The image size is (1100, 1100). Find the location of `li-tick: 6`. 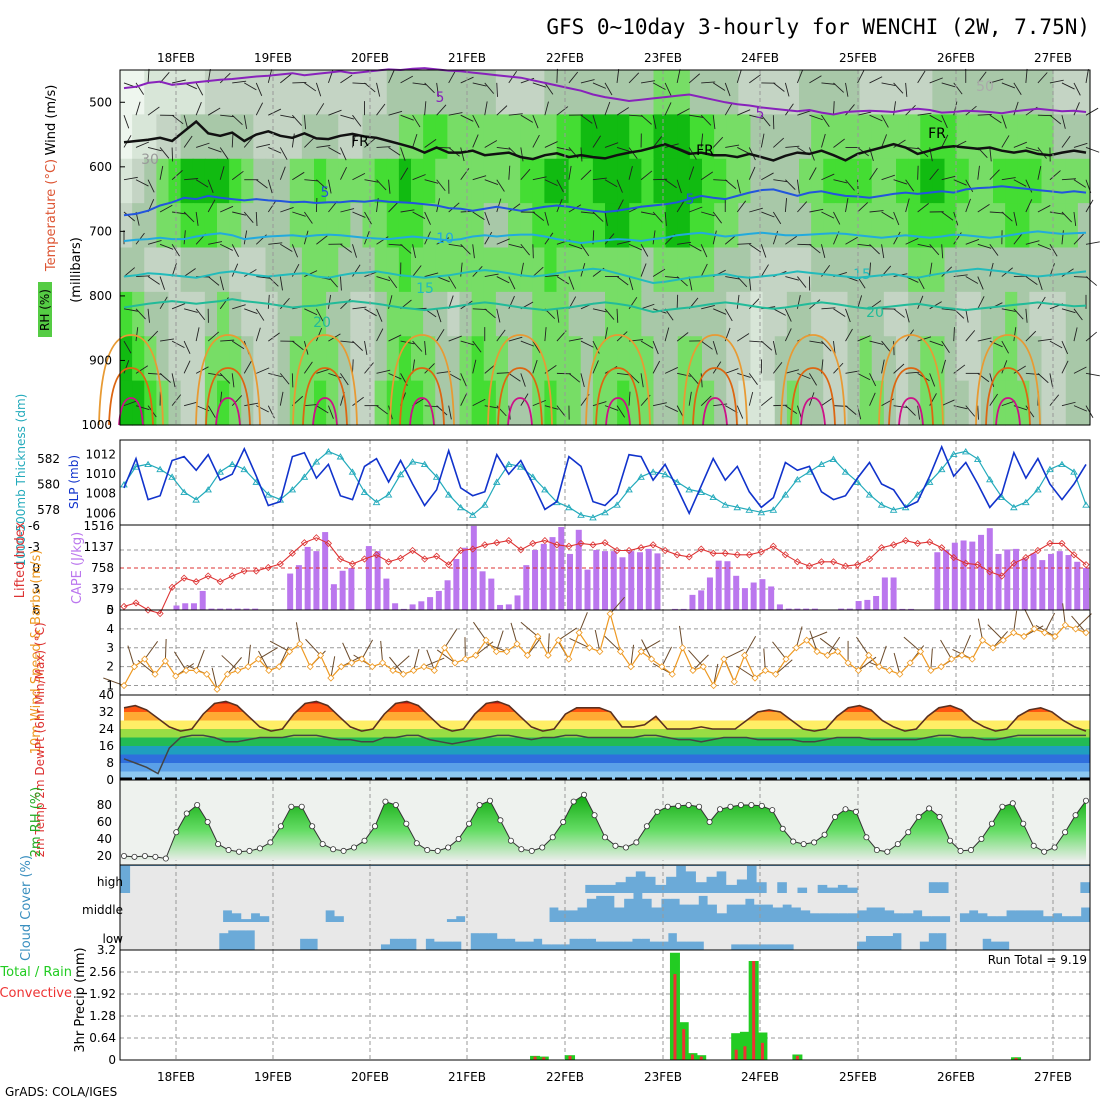

li-tick: 6 is located at coordinates (36, 610).